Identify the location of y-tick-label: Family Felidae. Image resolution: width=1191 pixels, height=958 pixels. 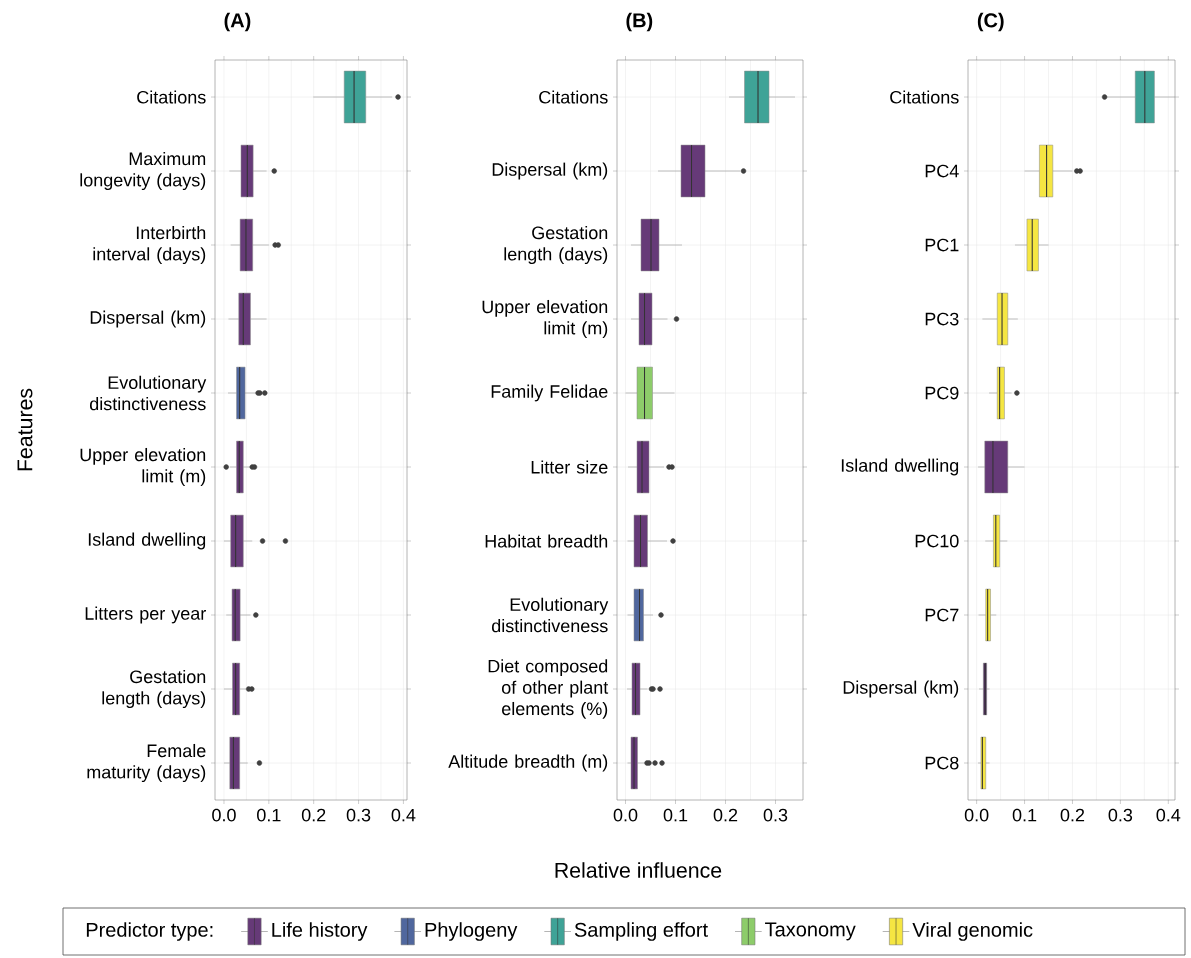
(549, 393).